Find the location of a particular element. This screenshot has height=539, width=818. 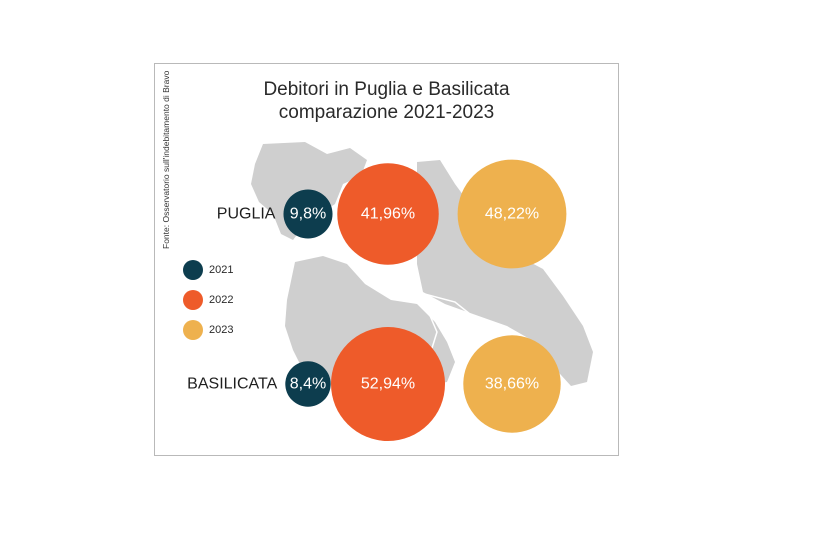

chart-title-line-2: comparazione 2021-2023 is located at coordinates (386, 112).